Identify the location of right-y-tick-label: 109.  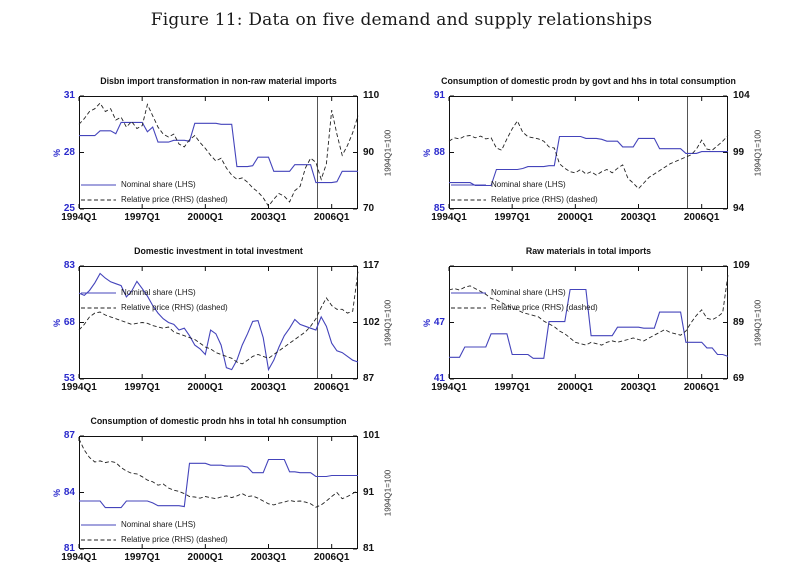
(741, 265).